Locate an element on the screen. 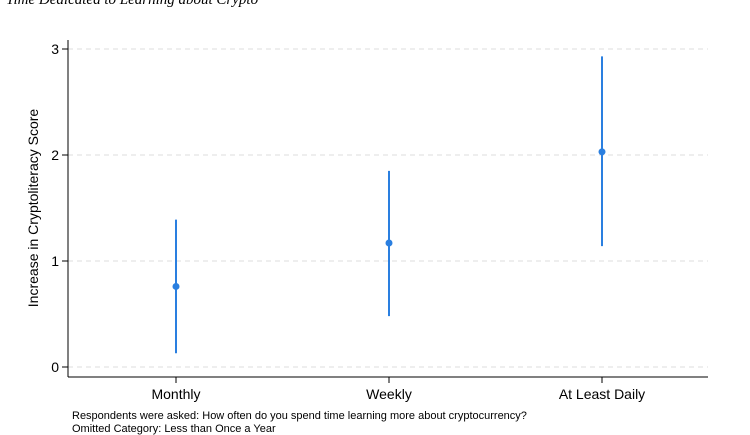  chart-title: Time Dedicated to Learning about Crypto is located at coordinates (132, 4).